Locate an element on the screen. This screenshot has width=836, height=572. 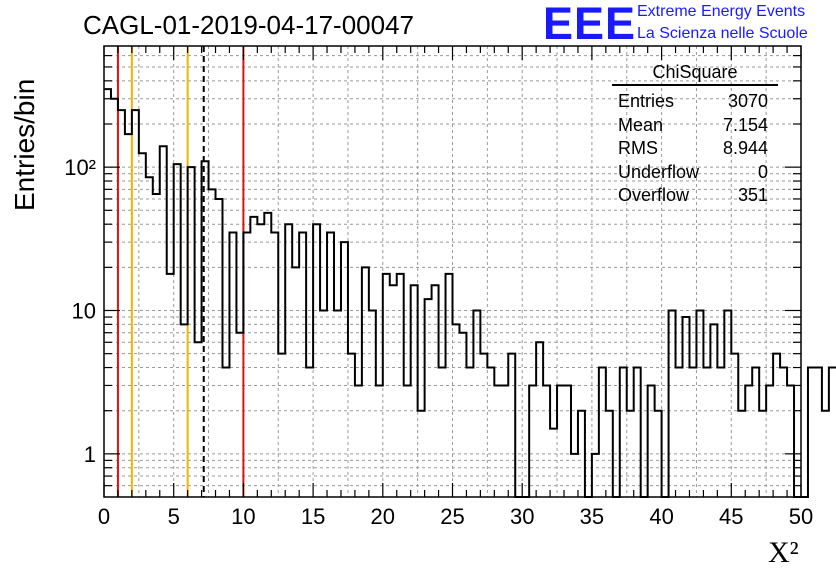
y-axis-label-container: Entries/bin is located at coordinates (25, 145).